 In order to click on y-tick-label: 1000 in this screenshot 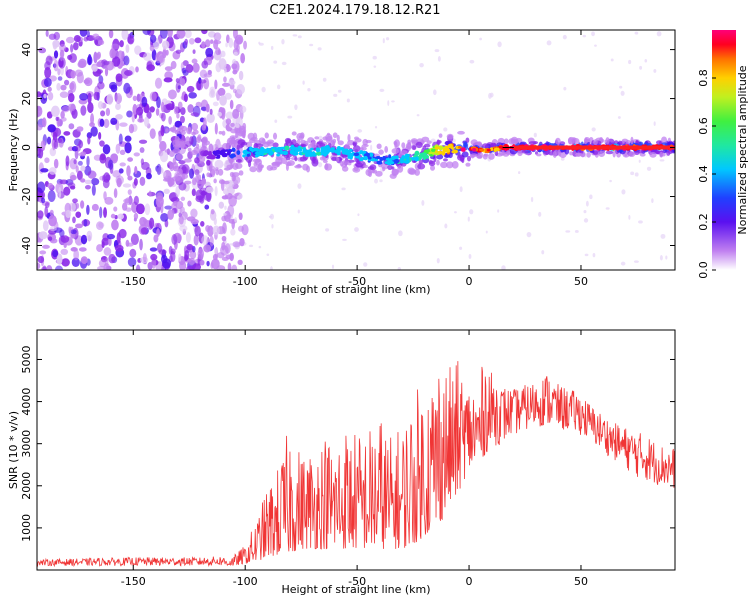, I will do `click(26, 528)`.